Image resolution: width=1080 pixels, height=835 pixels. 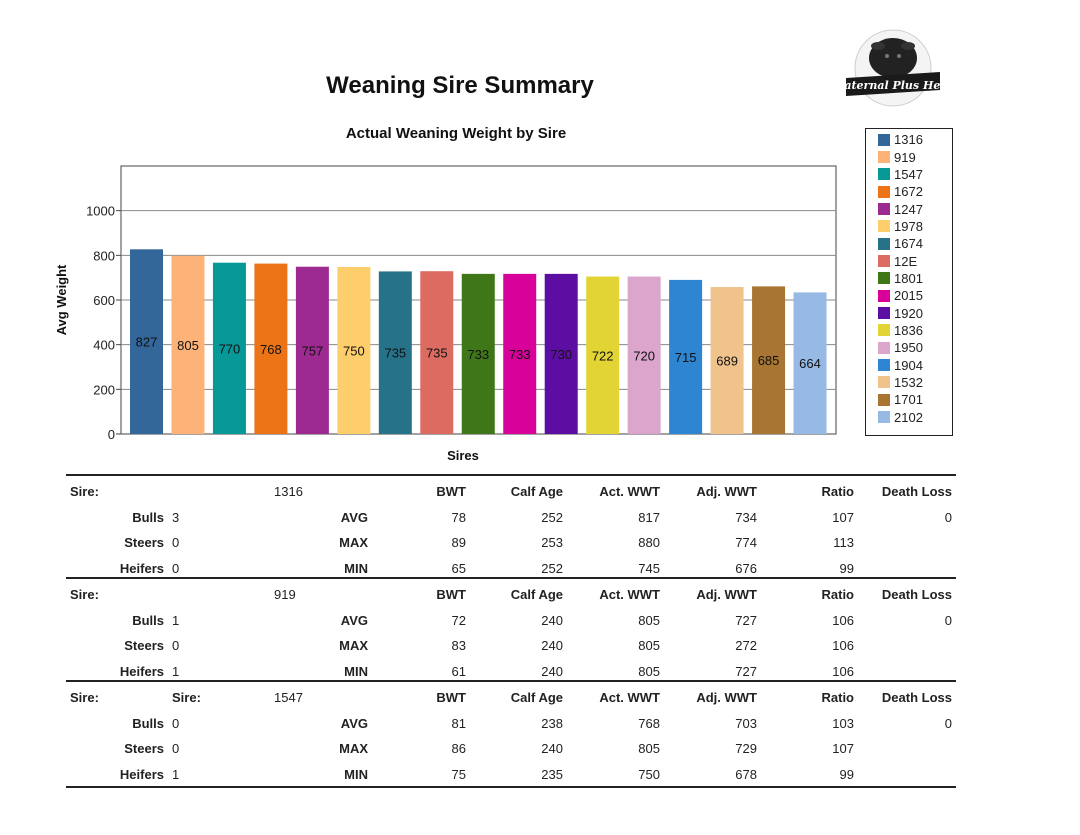 What do you see at coordinates (746, 723) in the screenshot?
I see `adj-wwt-value: 703` at bounding box center [746, 723].